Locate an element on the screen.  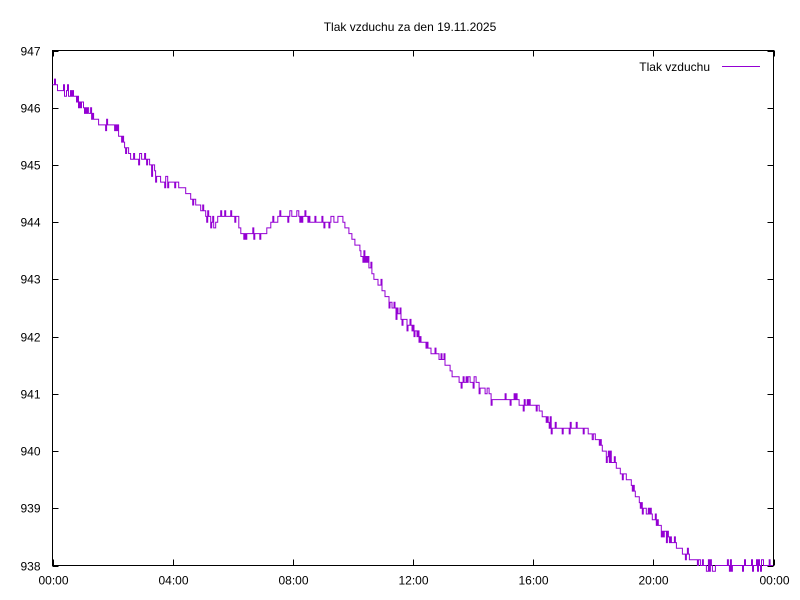
y-tick-label: 947 is located at coordinates (30, 52).